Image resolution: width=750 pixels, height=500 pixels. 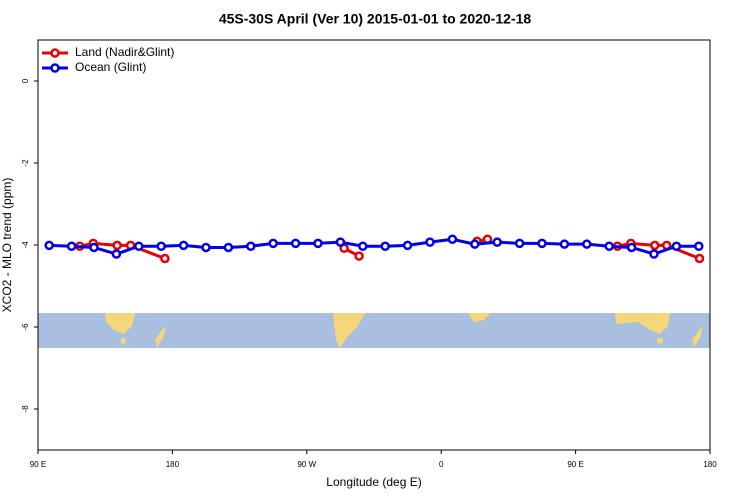 What do you see at coordinates (25, 245) in the screenshot?
I see `y-tick-label: -4` at bounding box center [25, 245].